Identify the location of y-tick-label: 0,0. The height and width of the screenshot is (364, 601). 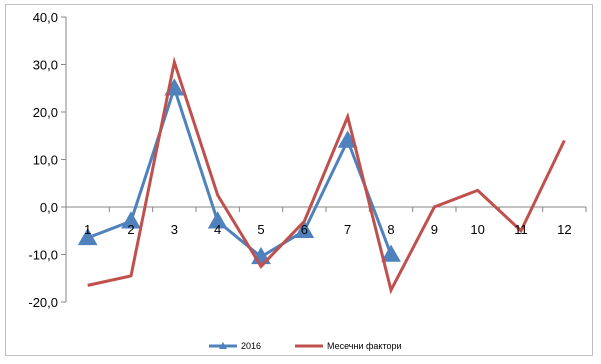
(49, 207).